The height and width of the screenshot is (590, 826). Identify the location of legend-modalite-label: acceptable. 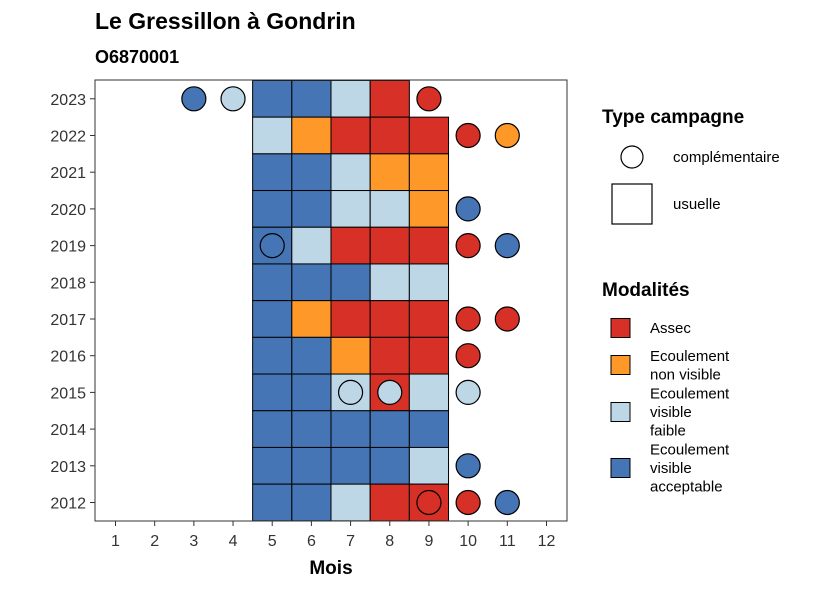
(686, 487).